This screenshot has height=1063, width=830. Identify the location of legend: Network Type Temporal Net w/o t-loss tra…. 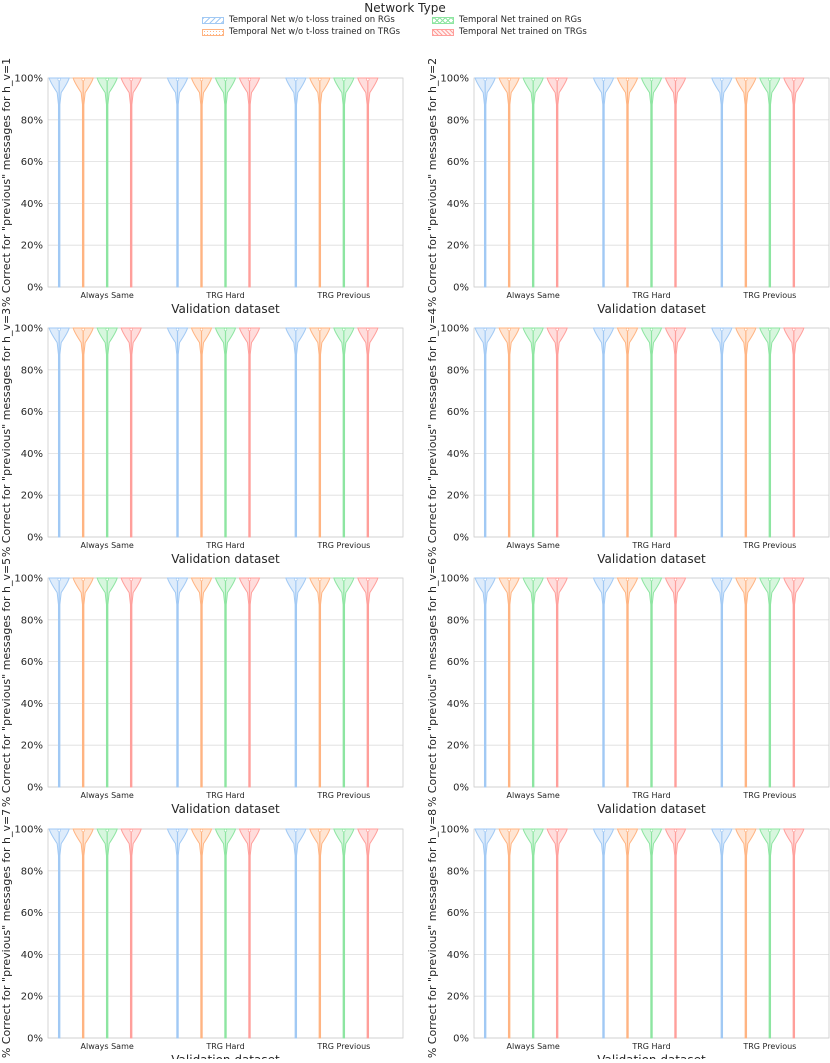
(405, 22).